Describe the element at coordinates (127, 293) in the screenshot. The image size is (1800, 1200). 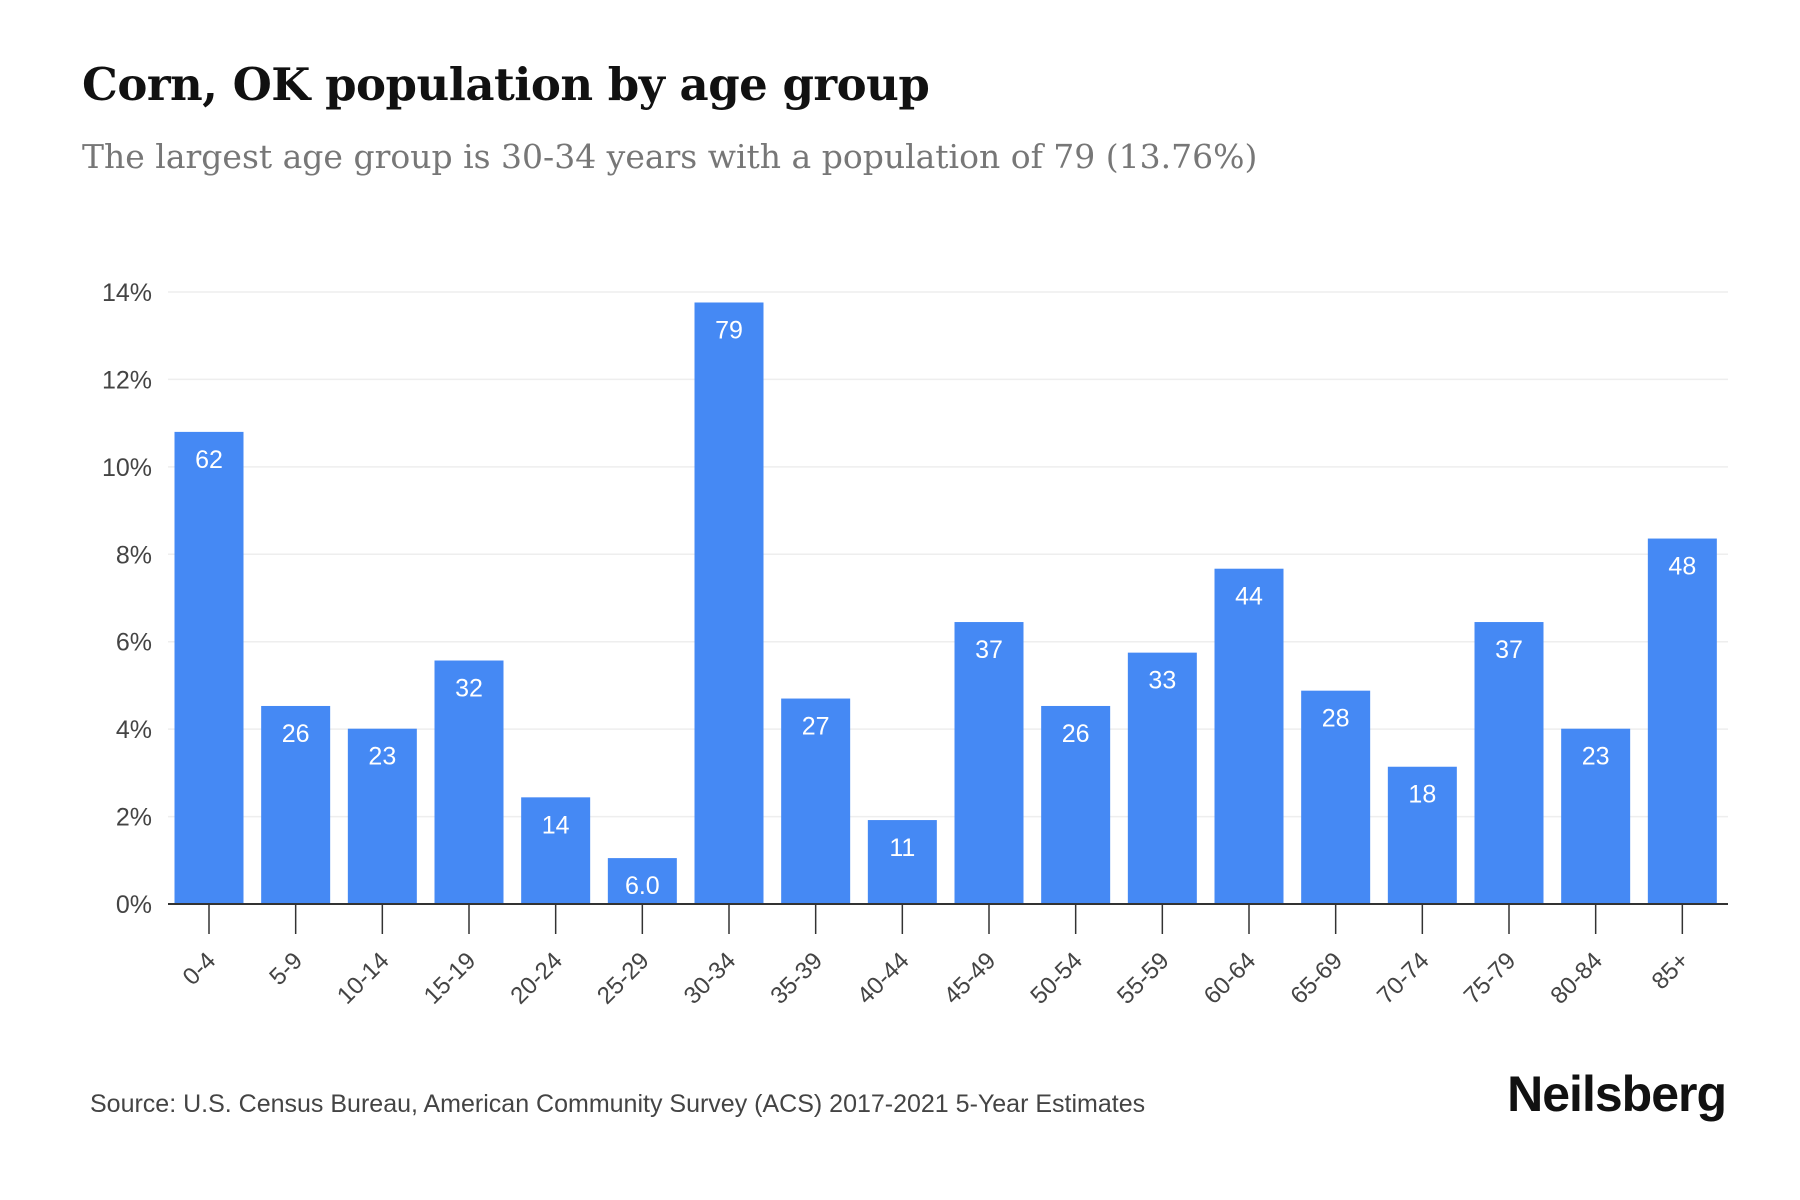
I see `y-tick-label: 14%` at that location.